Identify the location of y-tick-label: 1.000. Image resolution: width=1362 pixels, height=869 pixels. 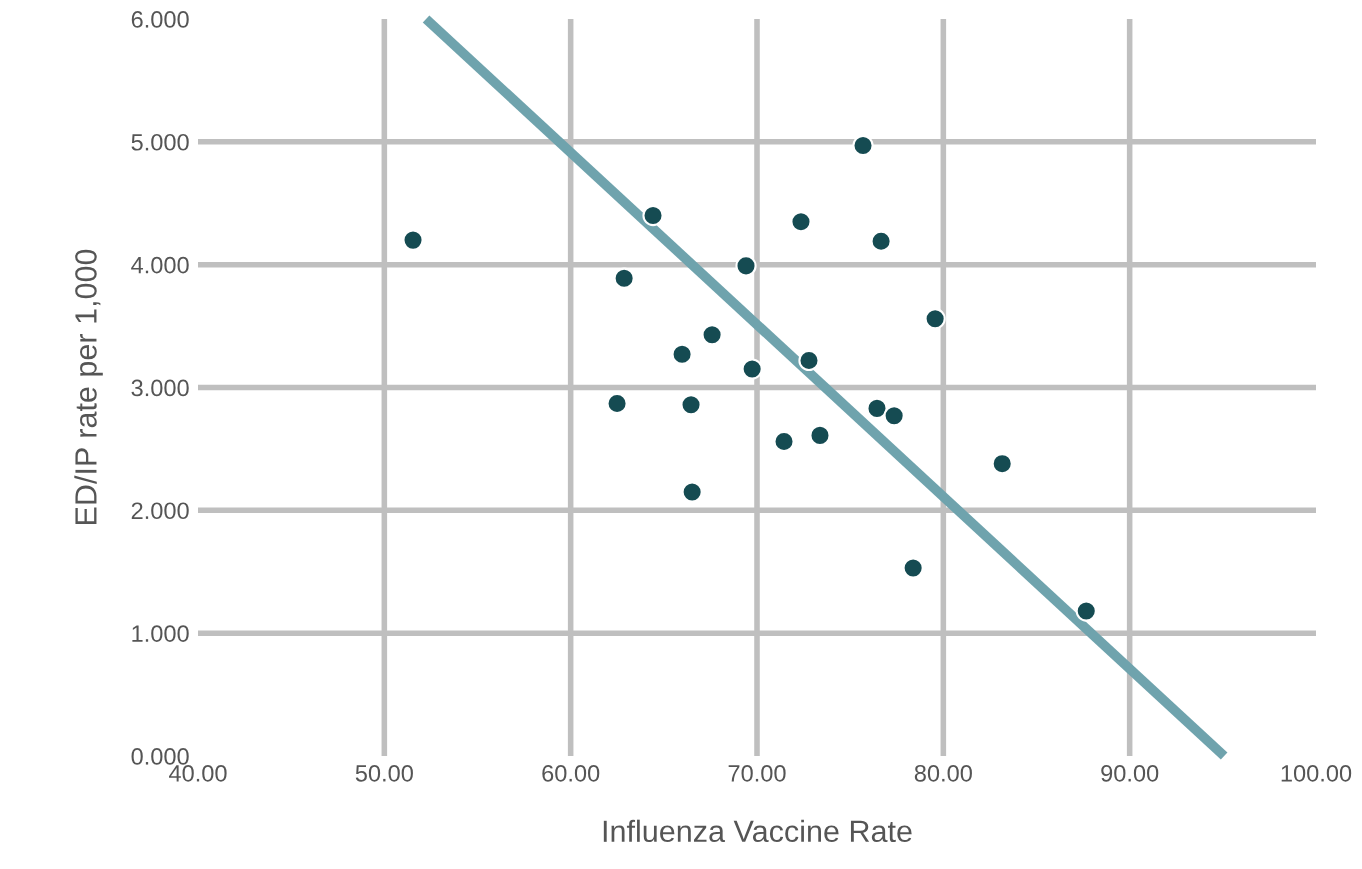
(160, 633).